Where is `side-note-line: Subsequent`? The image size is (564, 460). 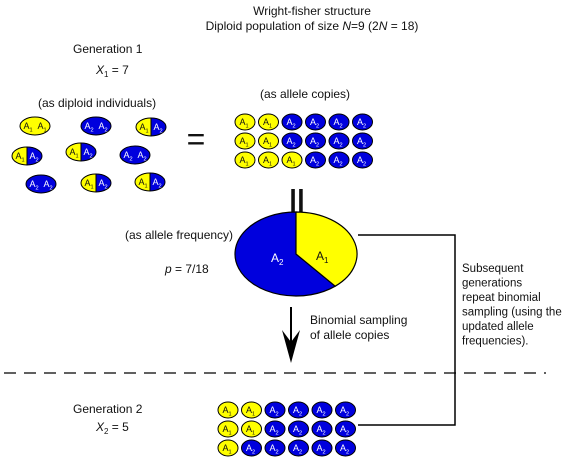 side-note-line: Subsequent is located at coordinates (493, 269).